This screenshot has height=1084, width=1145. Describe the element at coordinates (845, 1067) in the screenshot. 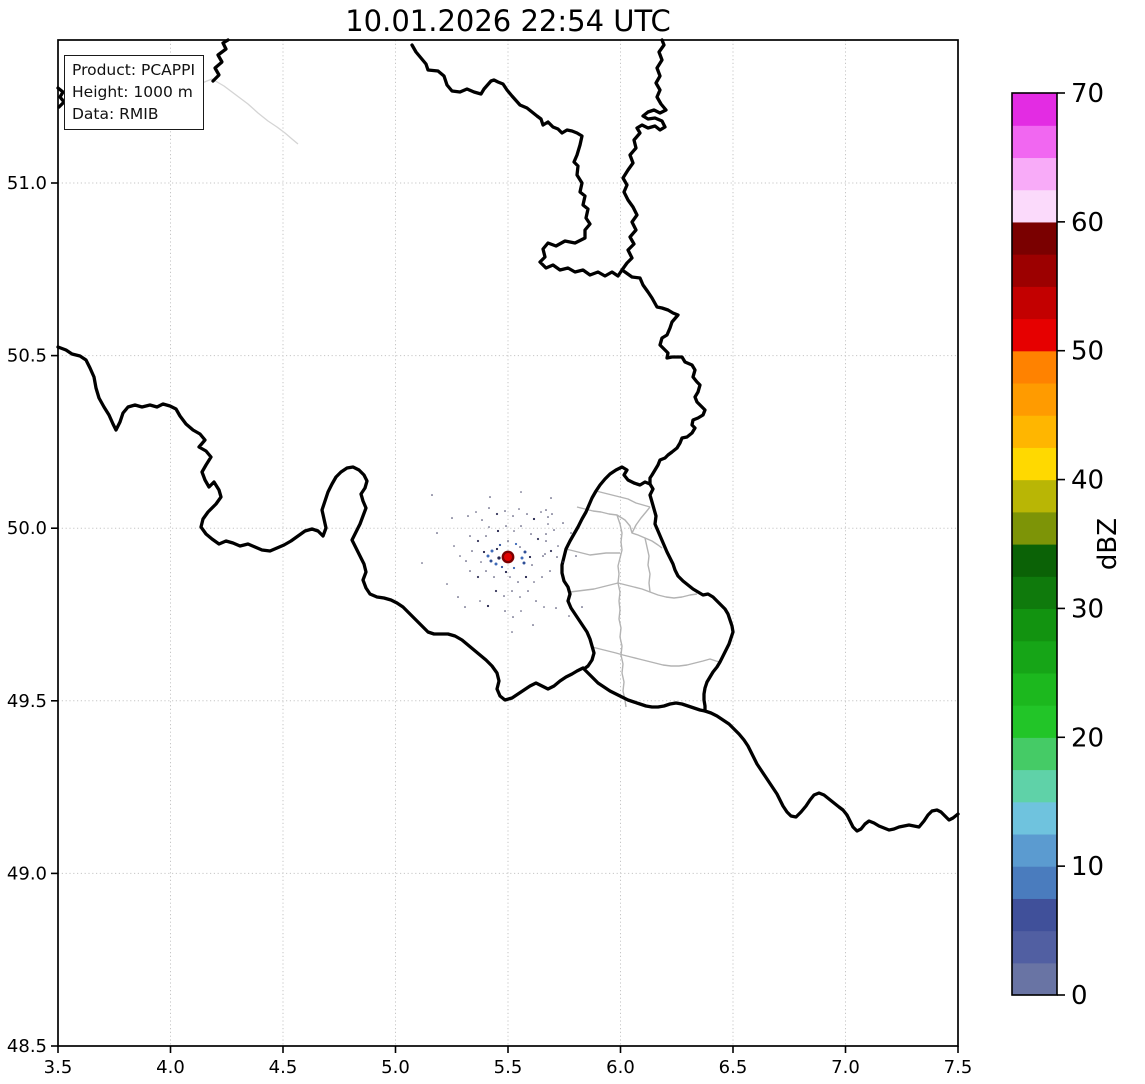

I see `x-tick-label: 7.0` at that location.